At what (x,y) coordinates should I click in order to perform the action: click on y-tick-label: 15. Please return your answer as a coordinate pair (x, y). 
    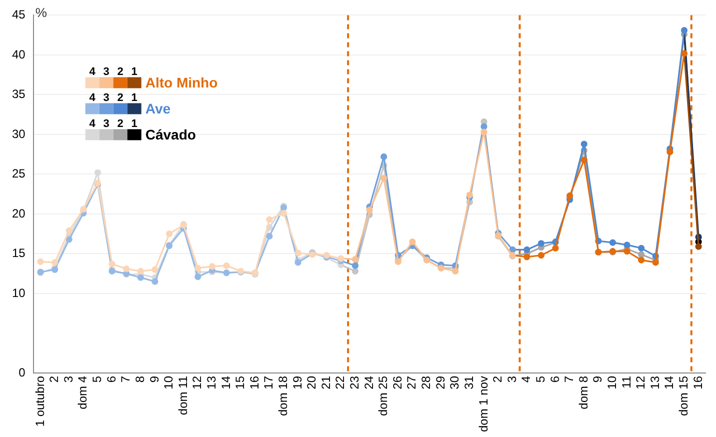
    Looking at the image, I should click on (19, 253).